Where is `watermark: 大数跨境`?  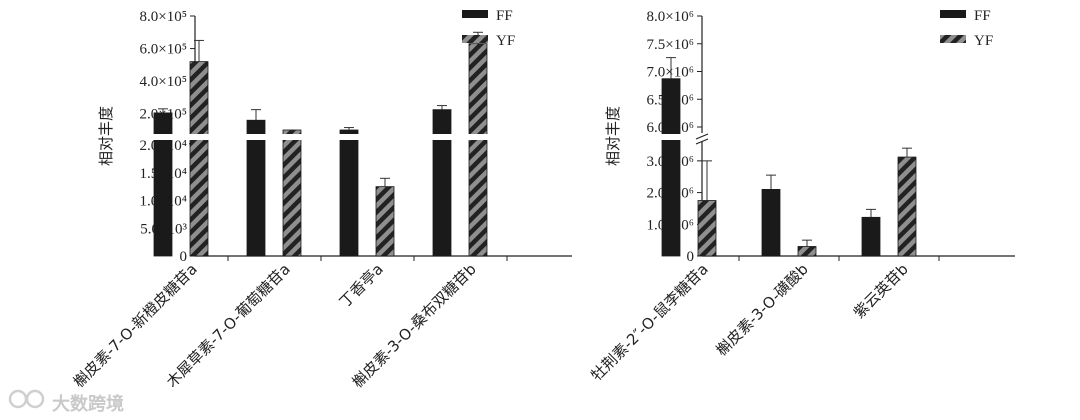 watermark: 大数跨境 is located at coordinates (66, 402).